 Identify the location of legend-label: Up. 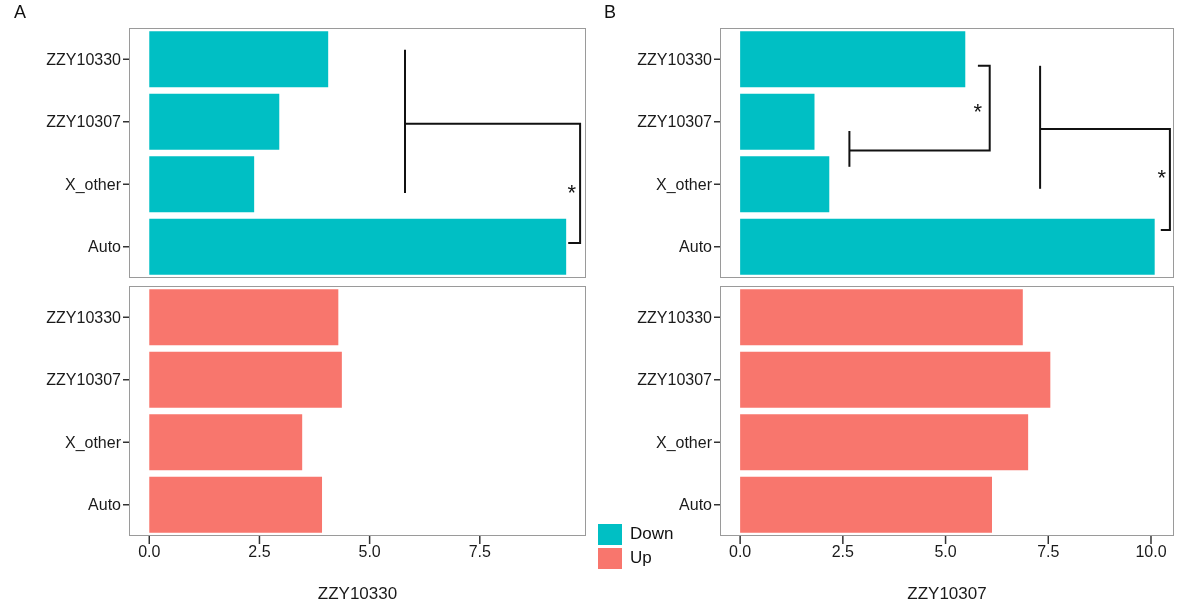
(641, 558).